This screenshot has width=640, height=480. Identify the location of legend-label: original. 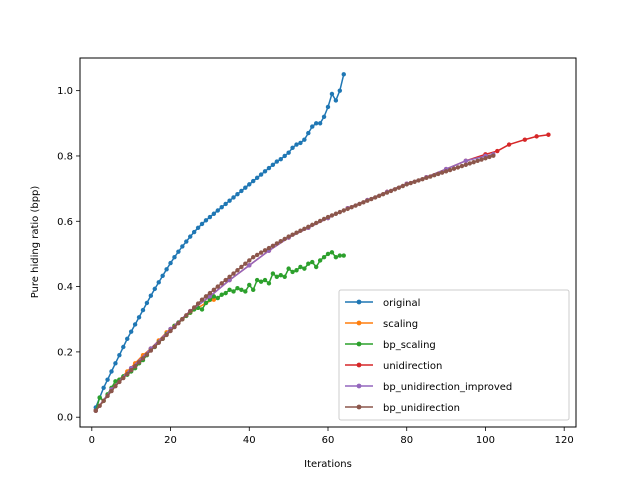
(401, 303).